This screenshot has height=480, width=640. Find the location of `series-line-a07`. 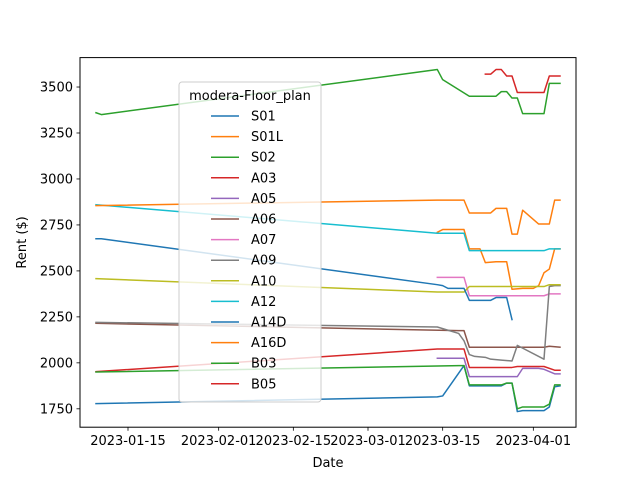

series-line-a07 is located at coordinates (498, 286).